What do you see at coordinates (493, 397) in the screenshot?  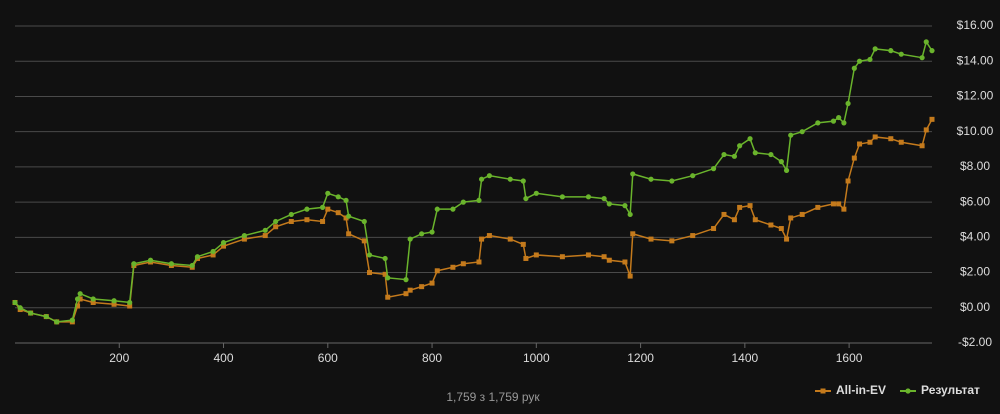 I see `caption: 1,759 з 1,759 рук` at bounding box center [493, 397].